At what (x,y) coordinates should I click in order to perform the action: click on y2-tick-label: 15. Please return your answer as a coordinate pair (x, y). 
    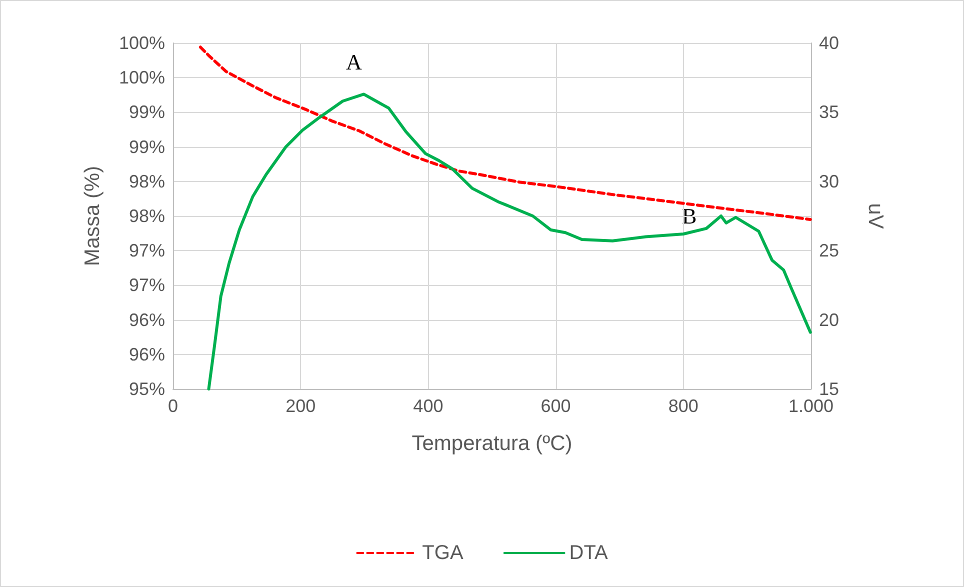
    Looking at the image, I should click on (829, 389).